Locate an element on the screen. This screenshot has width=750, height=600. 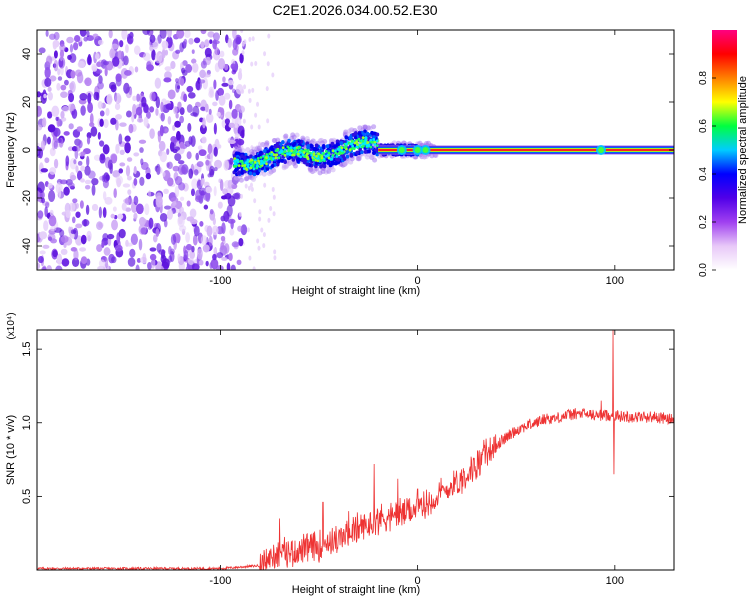
y-tick-label: -20 is located at coordinates (27, 198).